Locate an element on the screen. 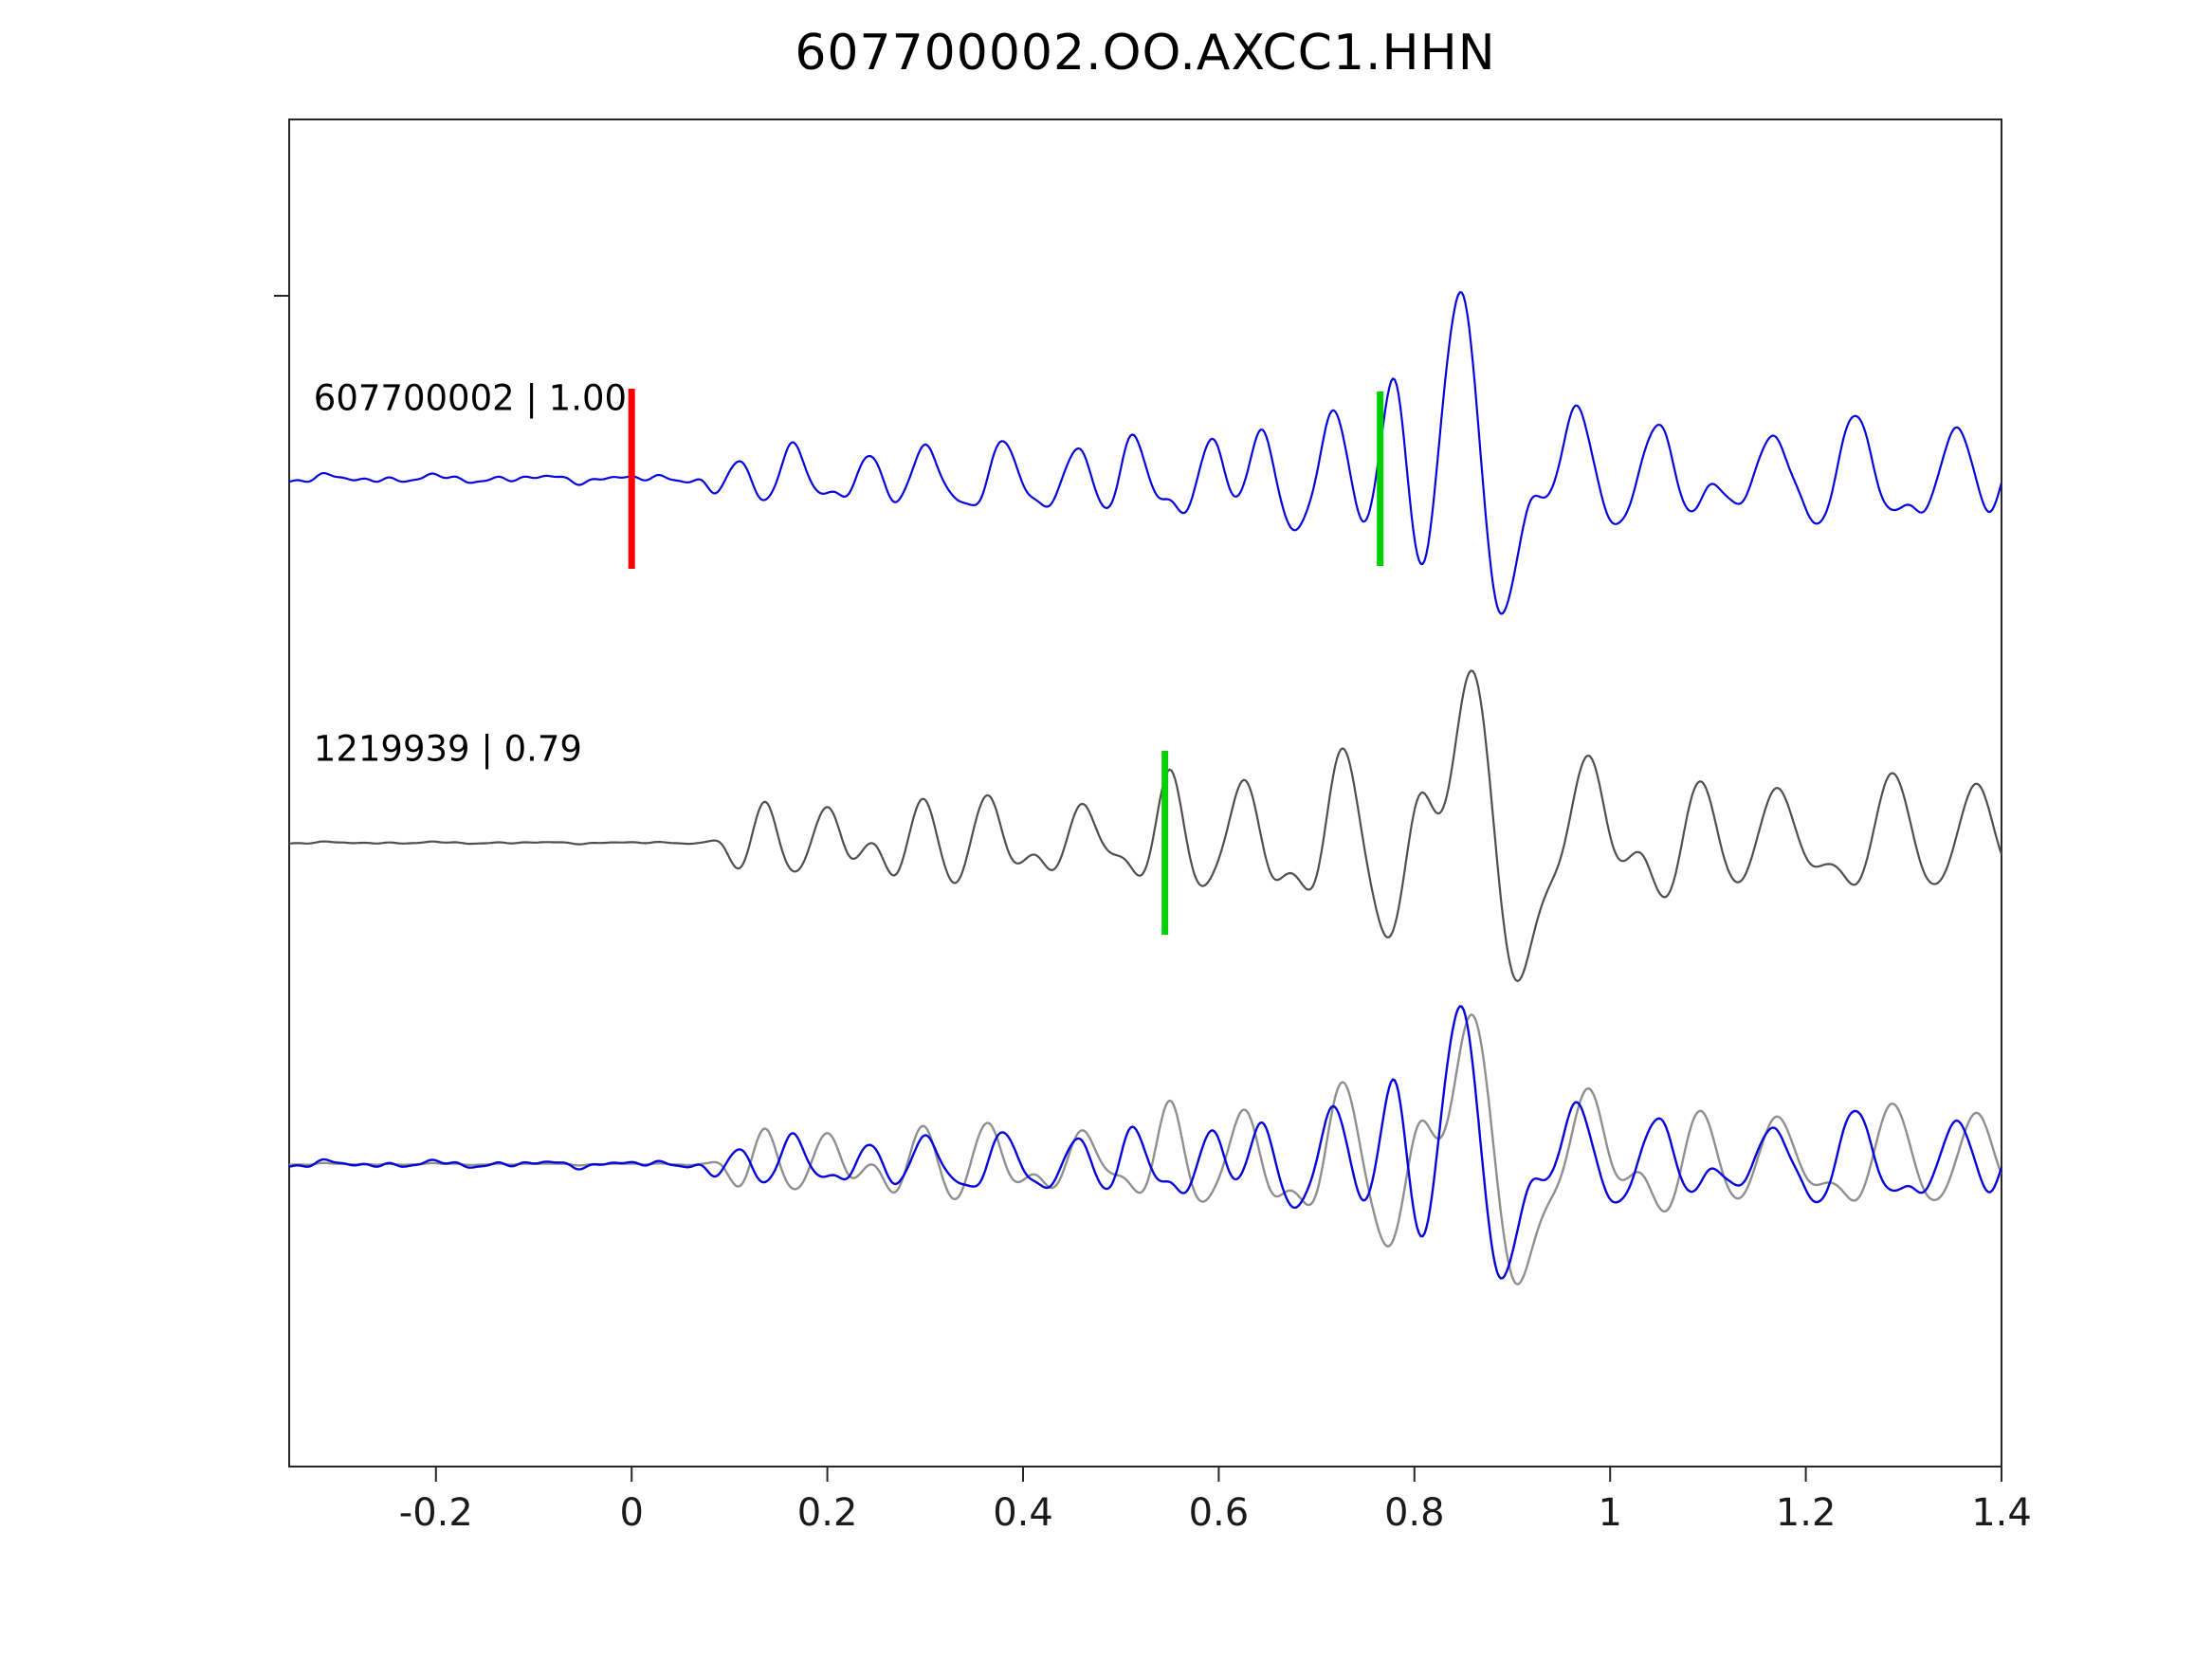  x-axis-tick-label: 0.8 is located at coordinates (1414, 1513).